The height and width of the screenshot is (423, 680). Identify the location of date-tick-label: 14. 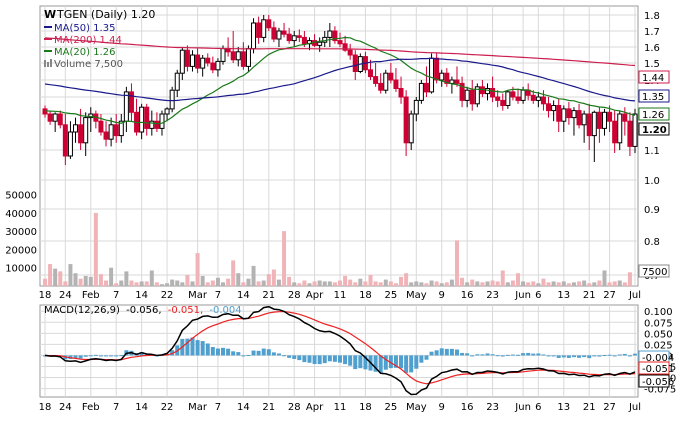
(141, 295).